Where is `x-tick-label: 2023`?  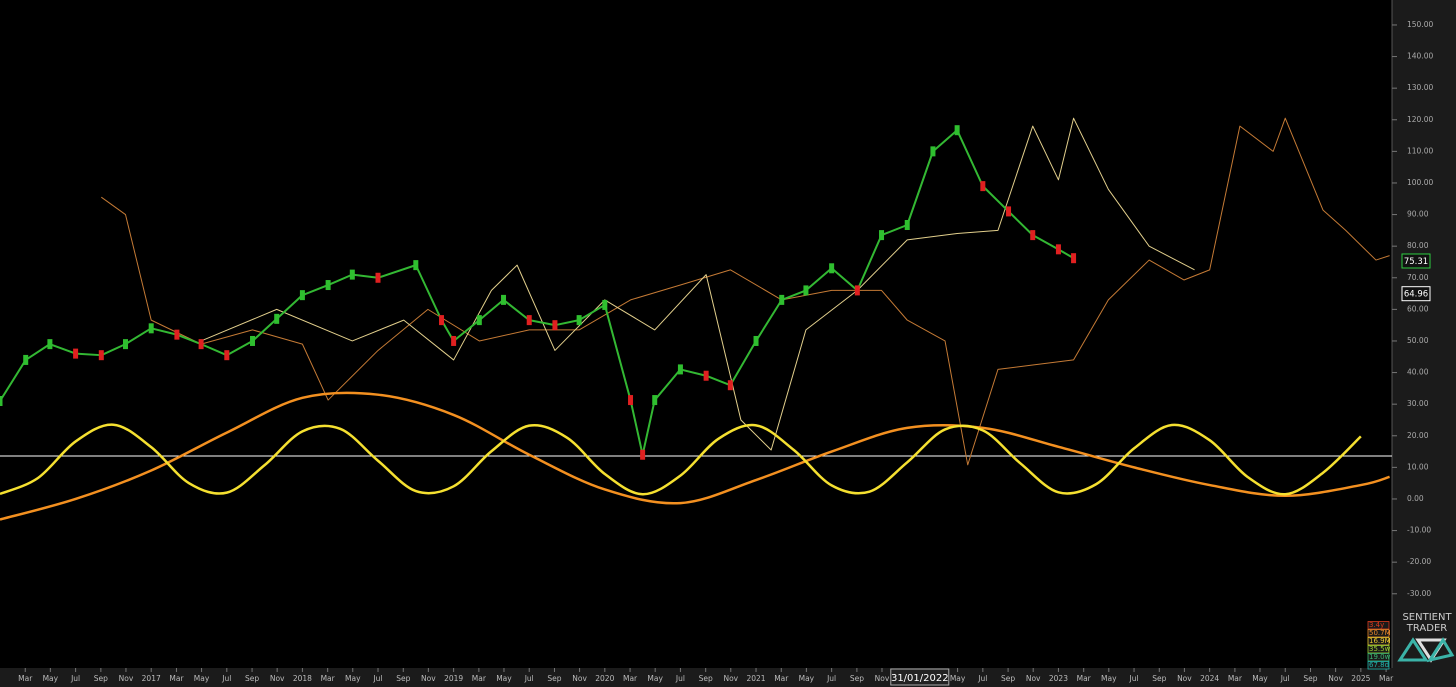
x-tick-label: 2023 is located at coordinates (1058, 678).